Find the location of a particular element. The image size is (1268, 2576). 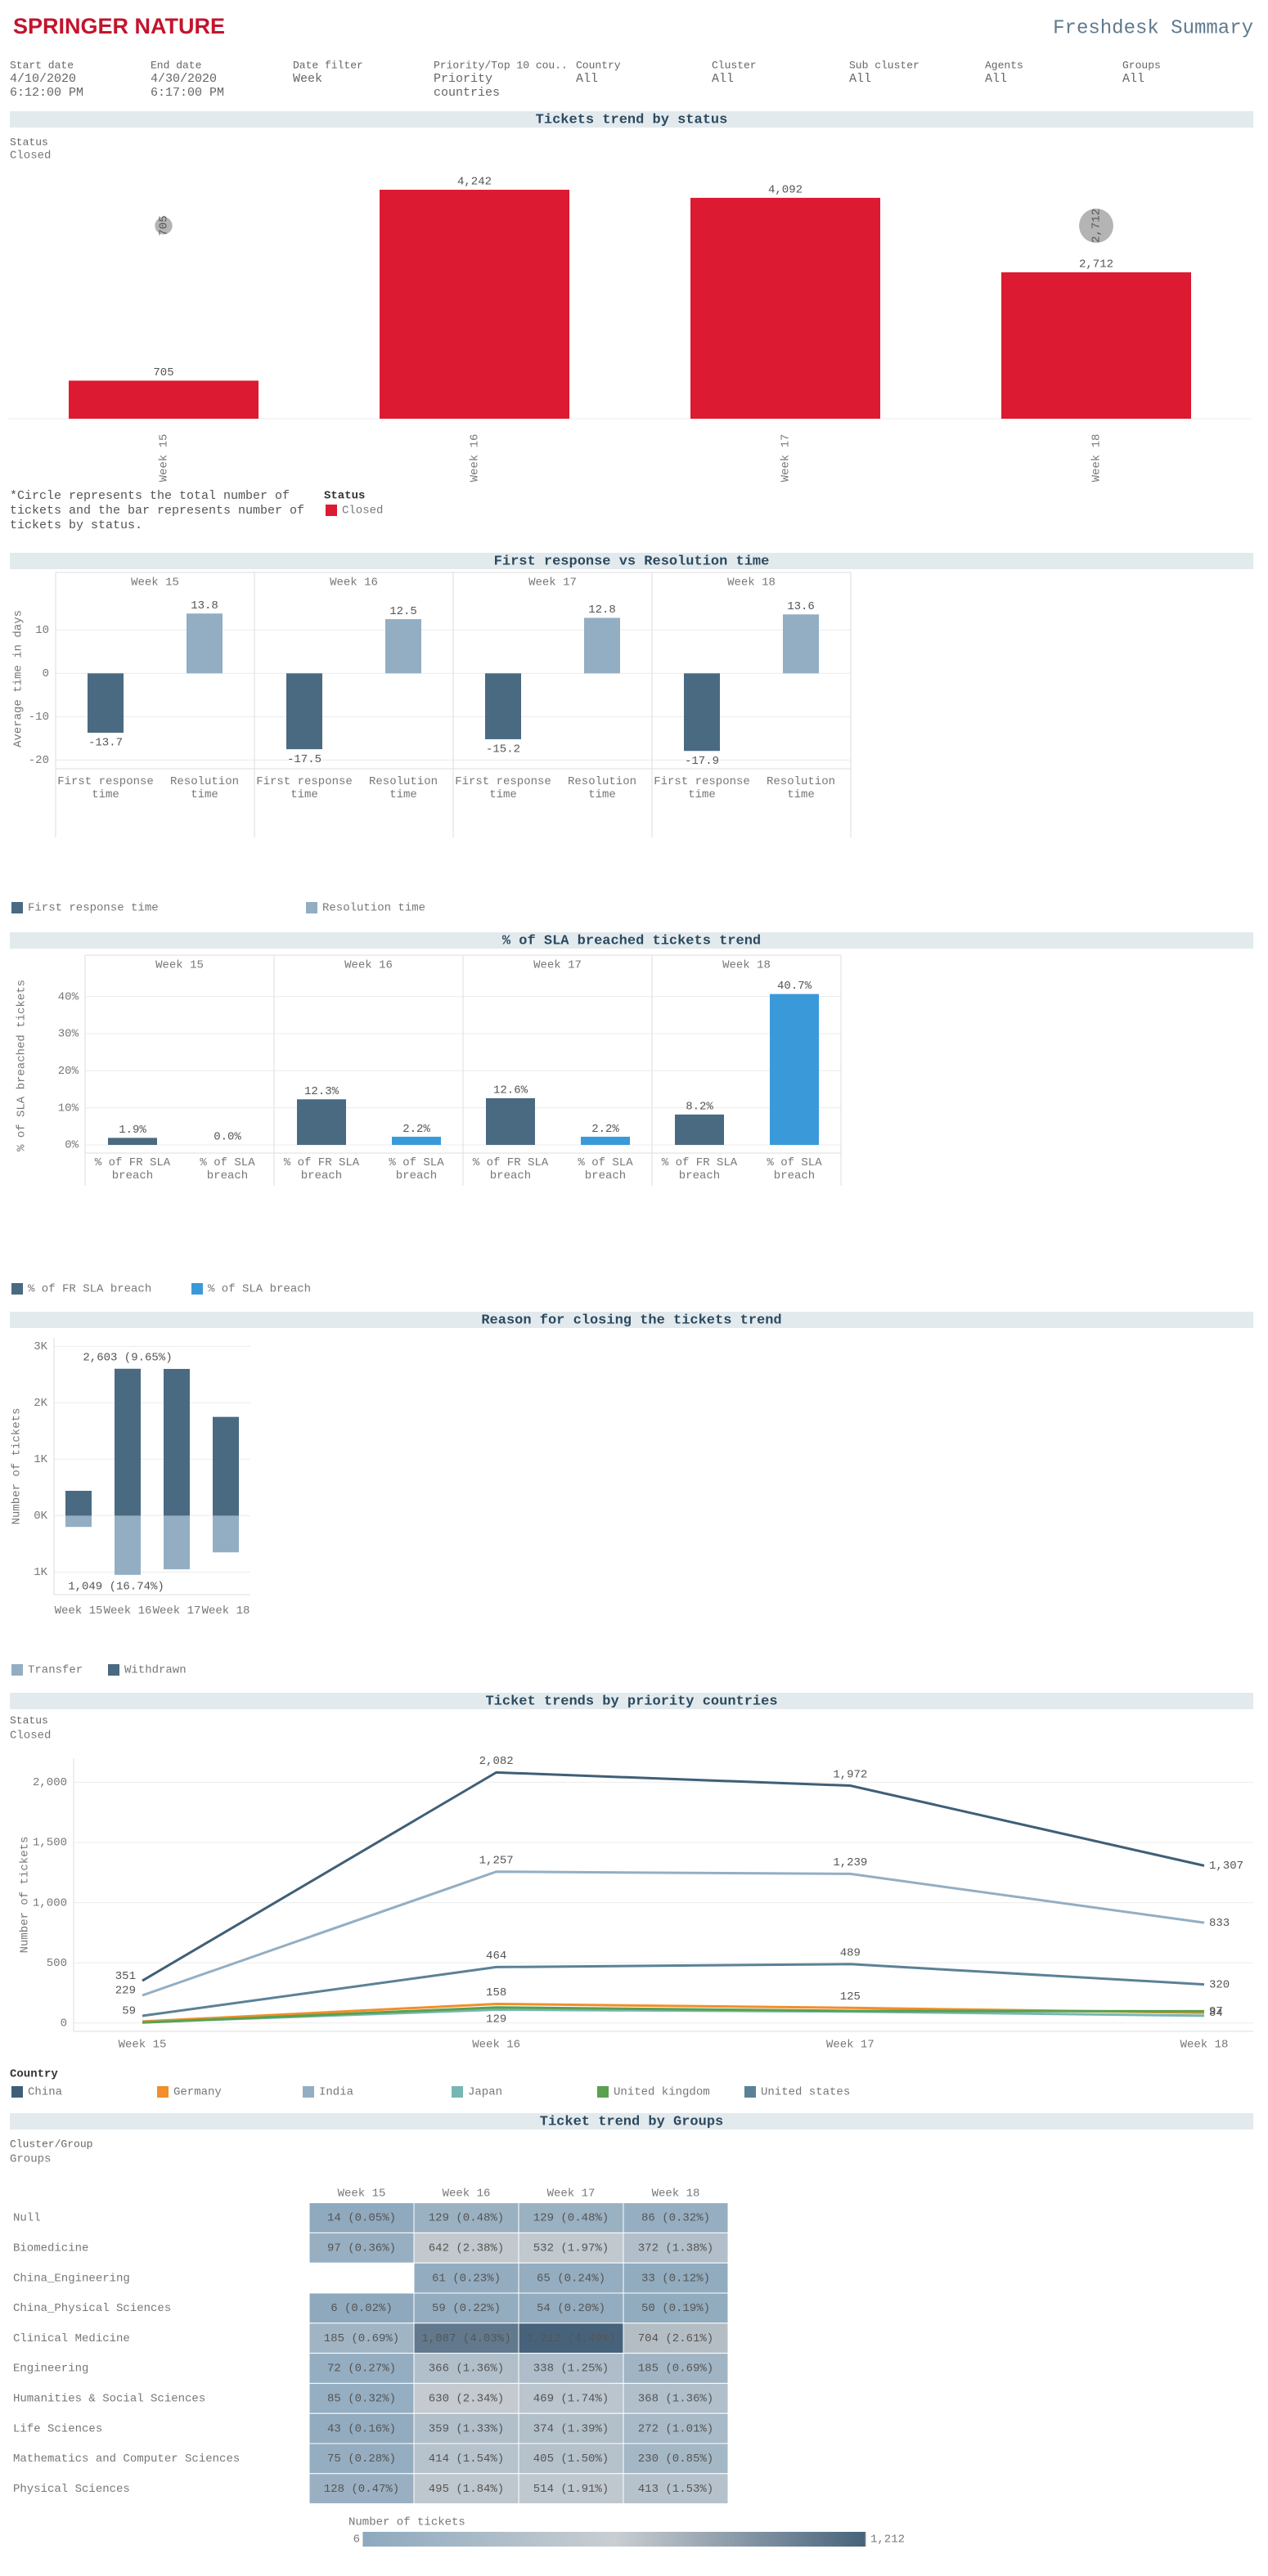

total-label: 2,712 is located at coordinates (1097, 226).